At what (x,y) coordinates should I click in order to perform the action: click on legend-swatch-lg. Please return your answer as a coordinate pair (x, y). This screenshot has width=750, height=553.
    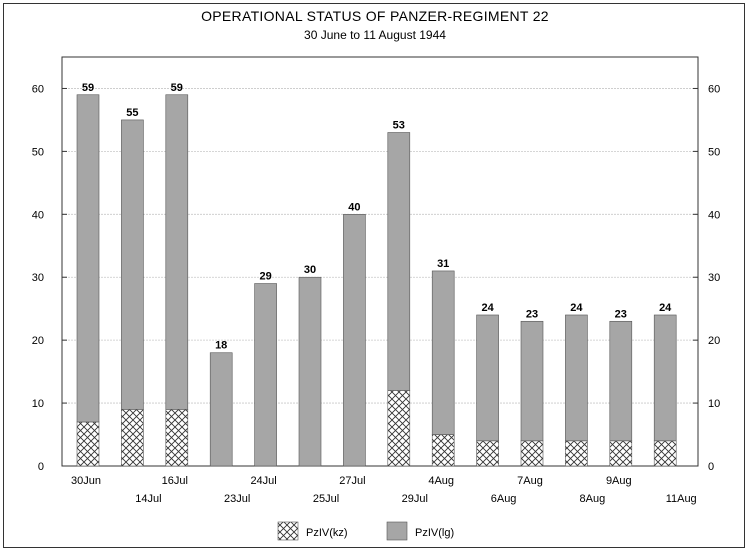
    Looking at the image, I should click on (397, 531).